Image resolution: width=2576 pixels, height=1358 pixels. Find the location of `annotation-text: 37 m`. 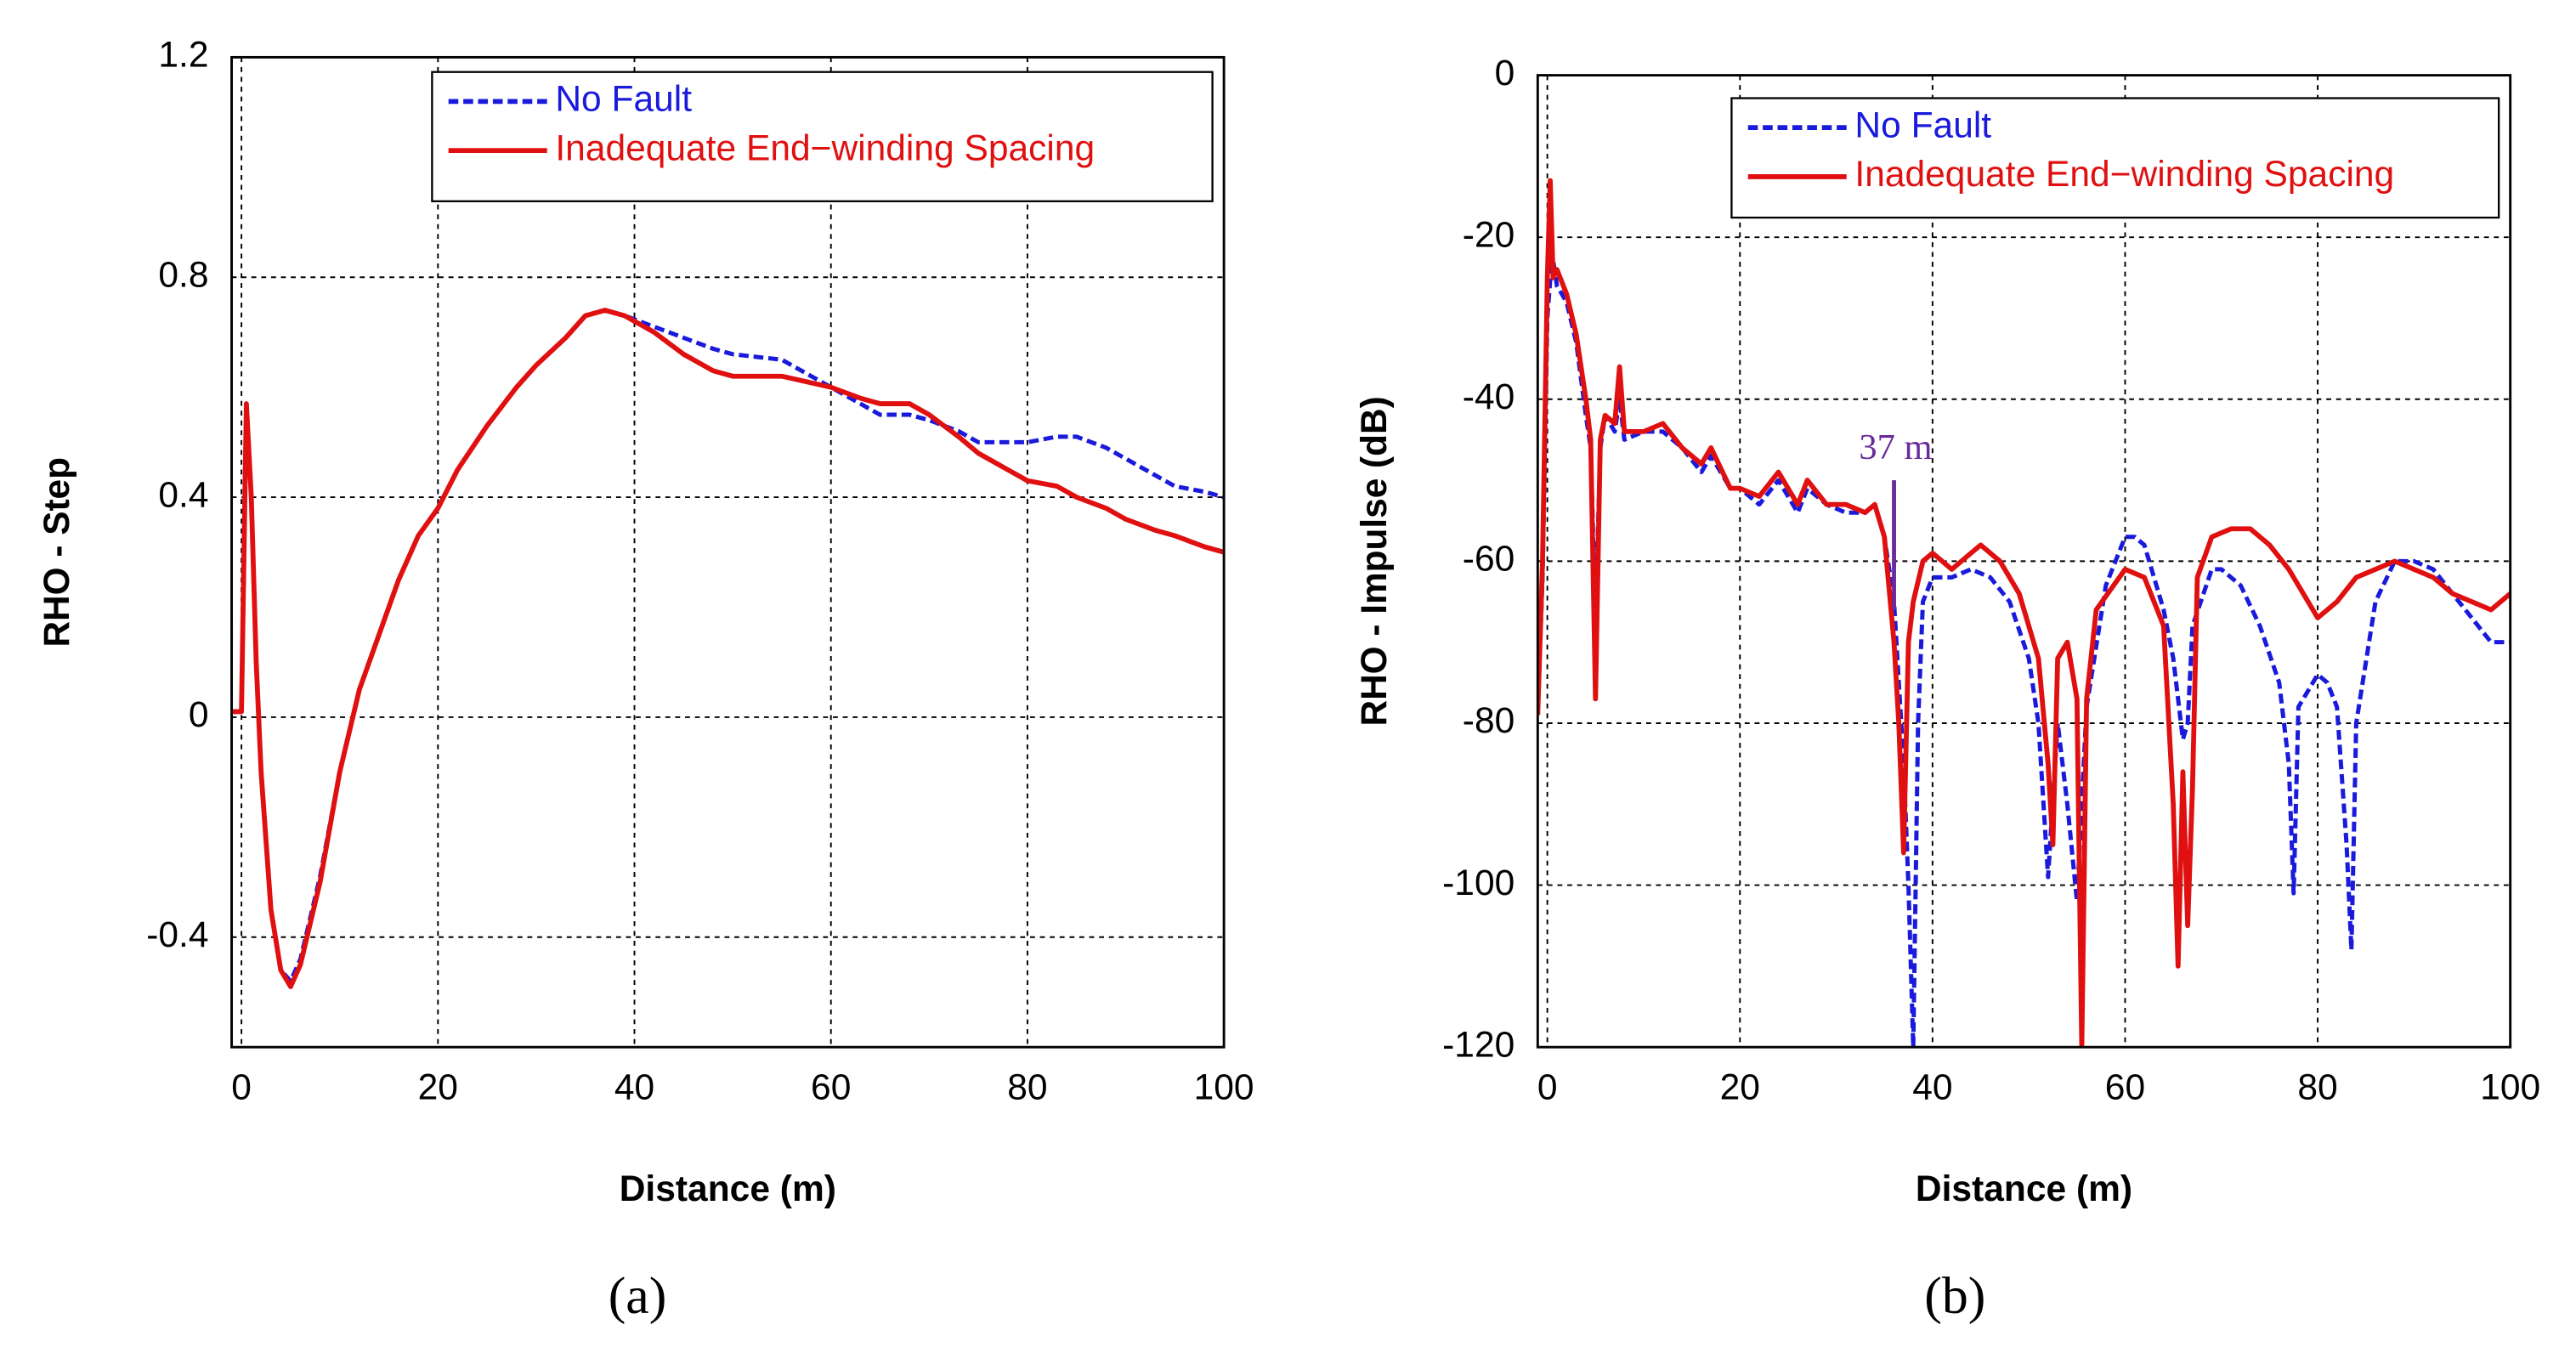

annotation-text: 37 m is located at coordinates (1895, 447).